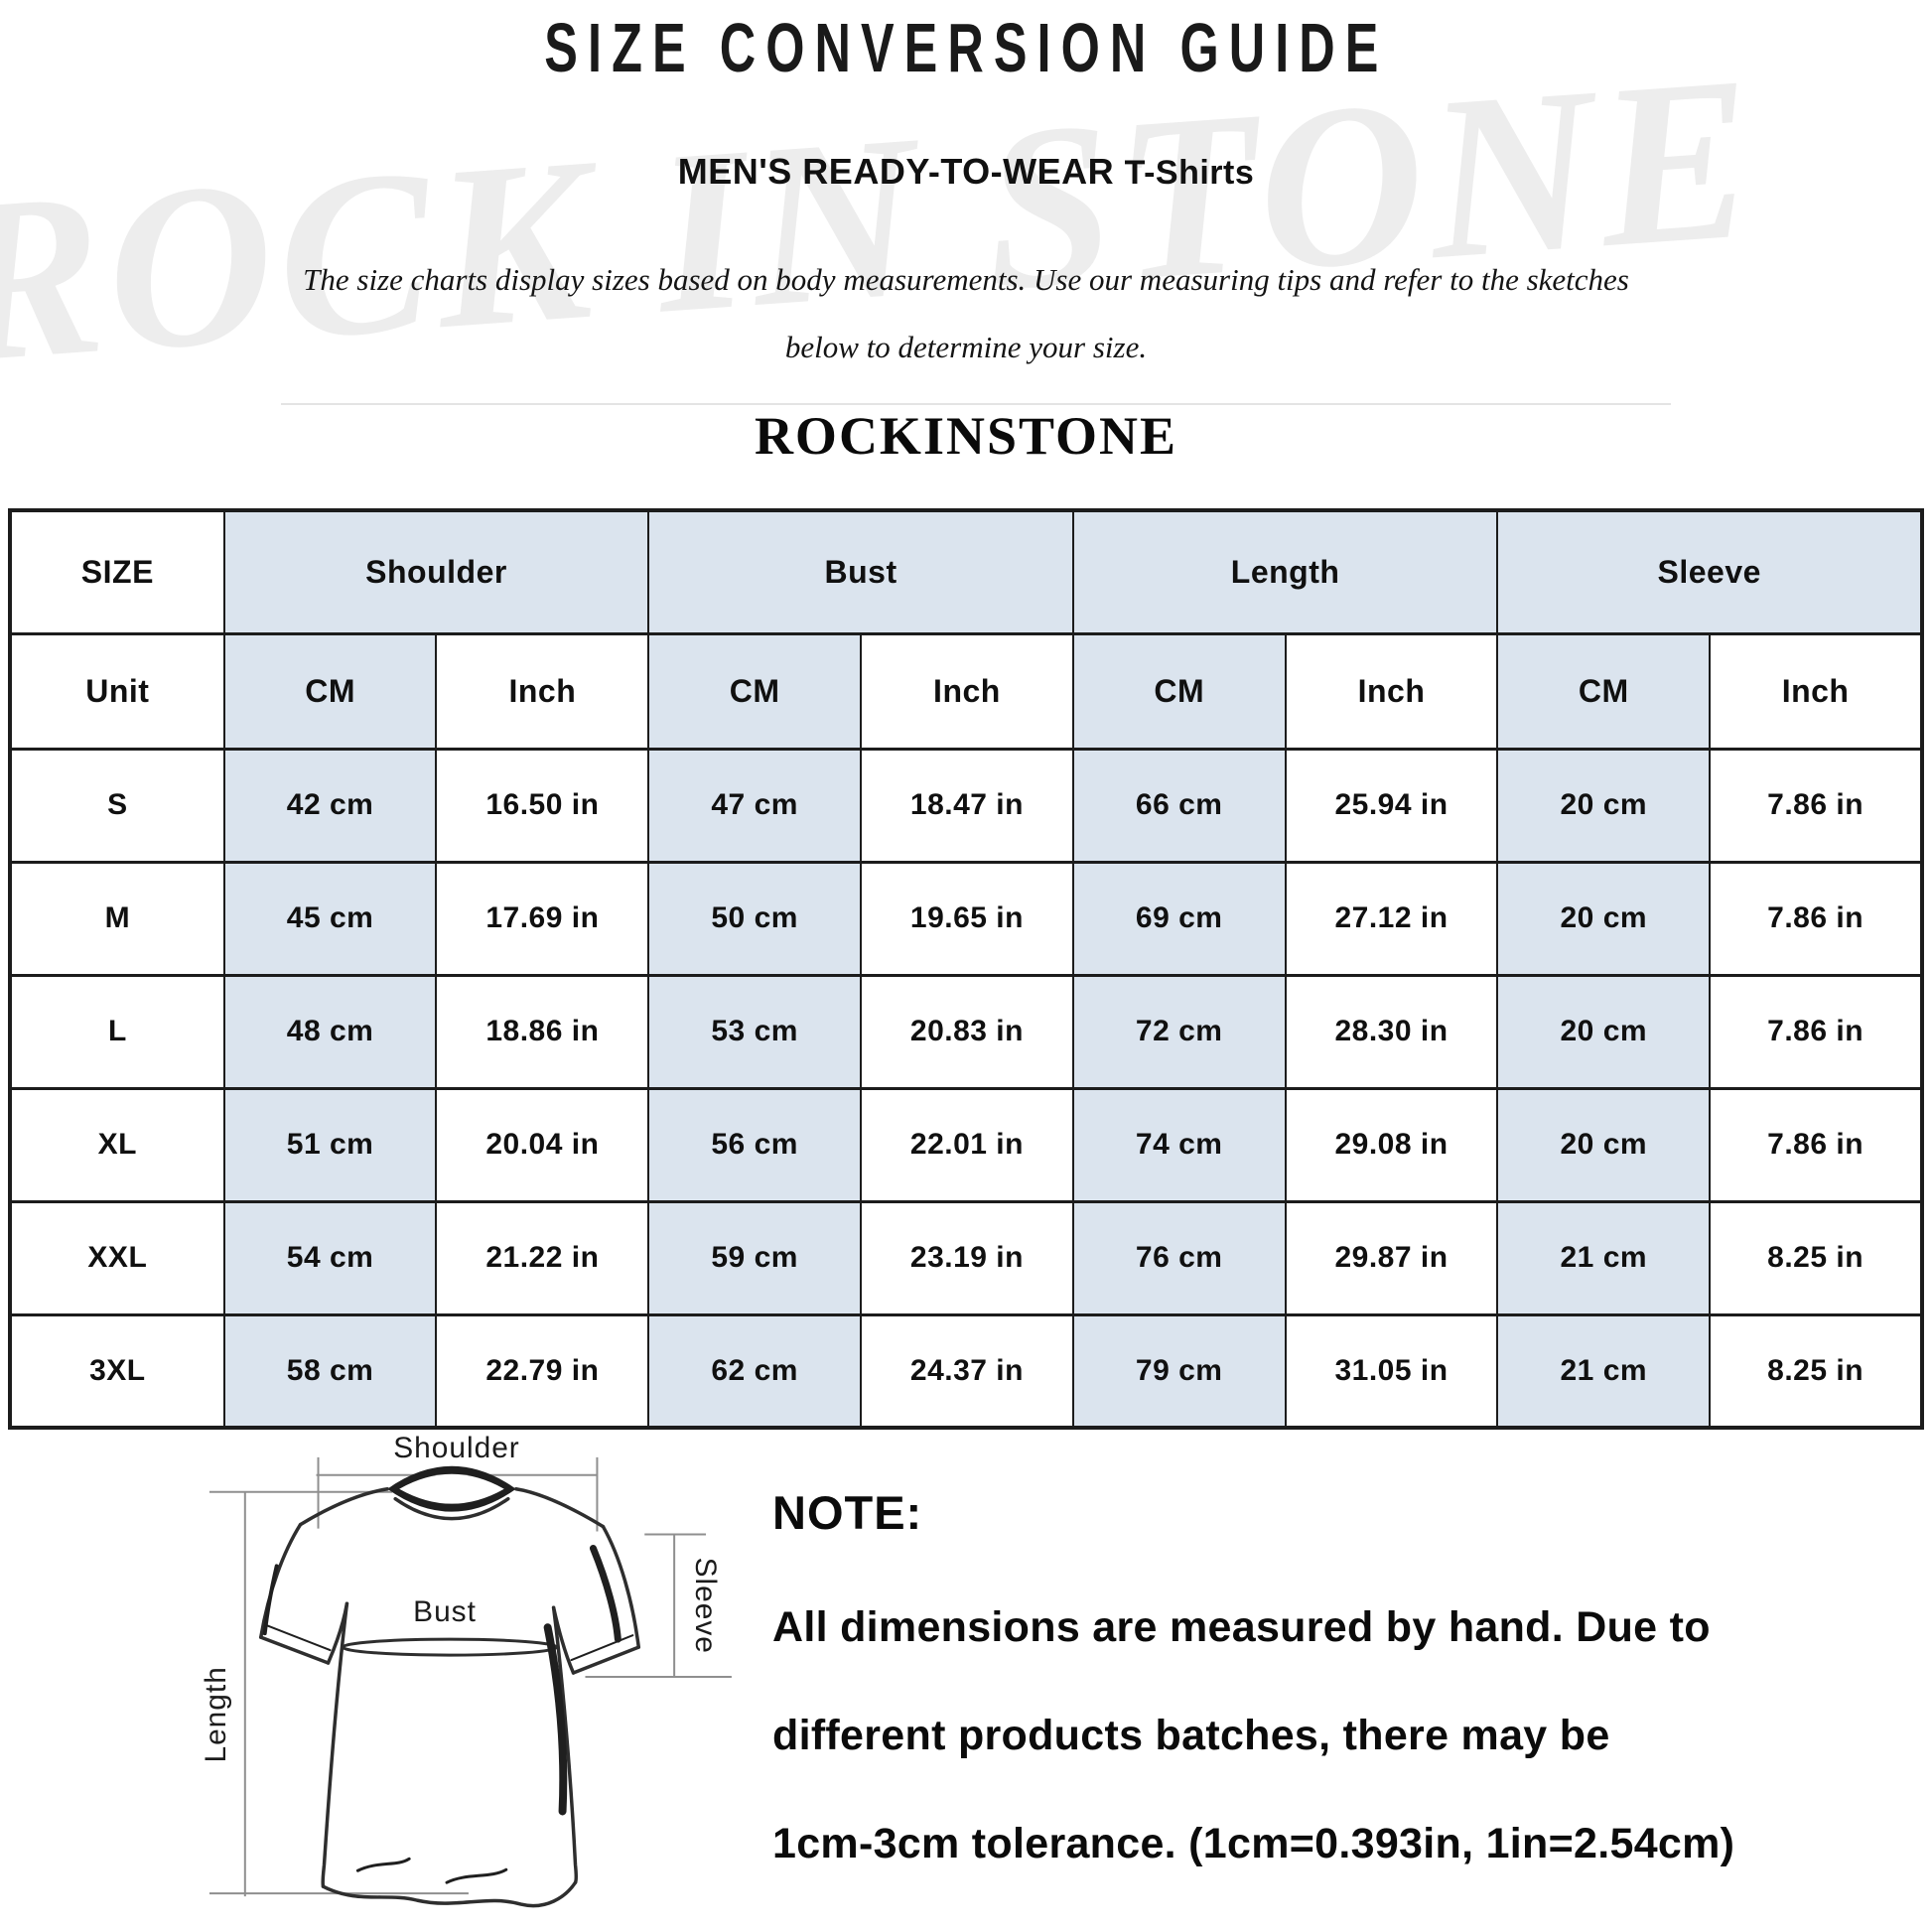  I want to click on page-title: SIZE CONVERSION GUIDE, so click(966, 48).